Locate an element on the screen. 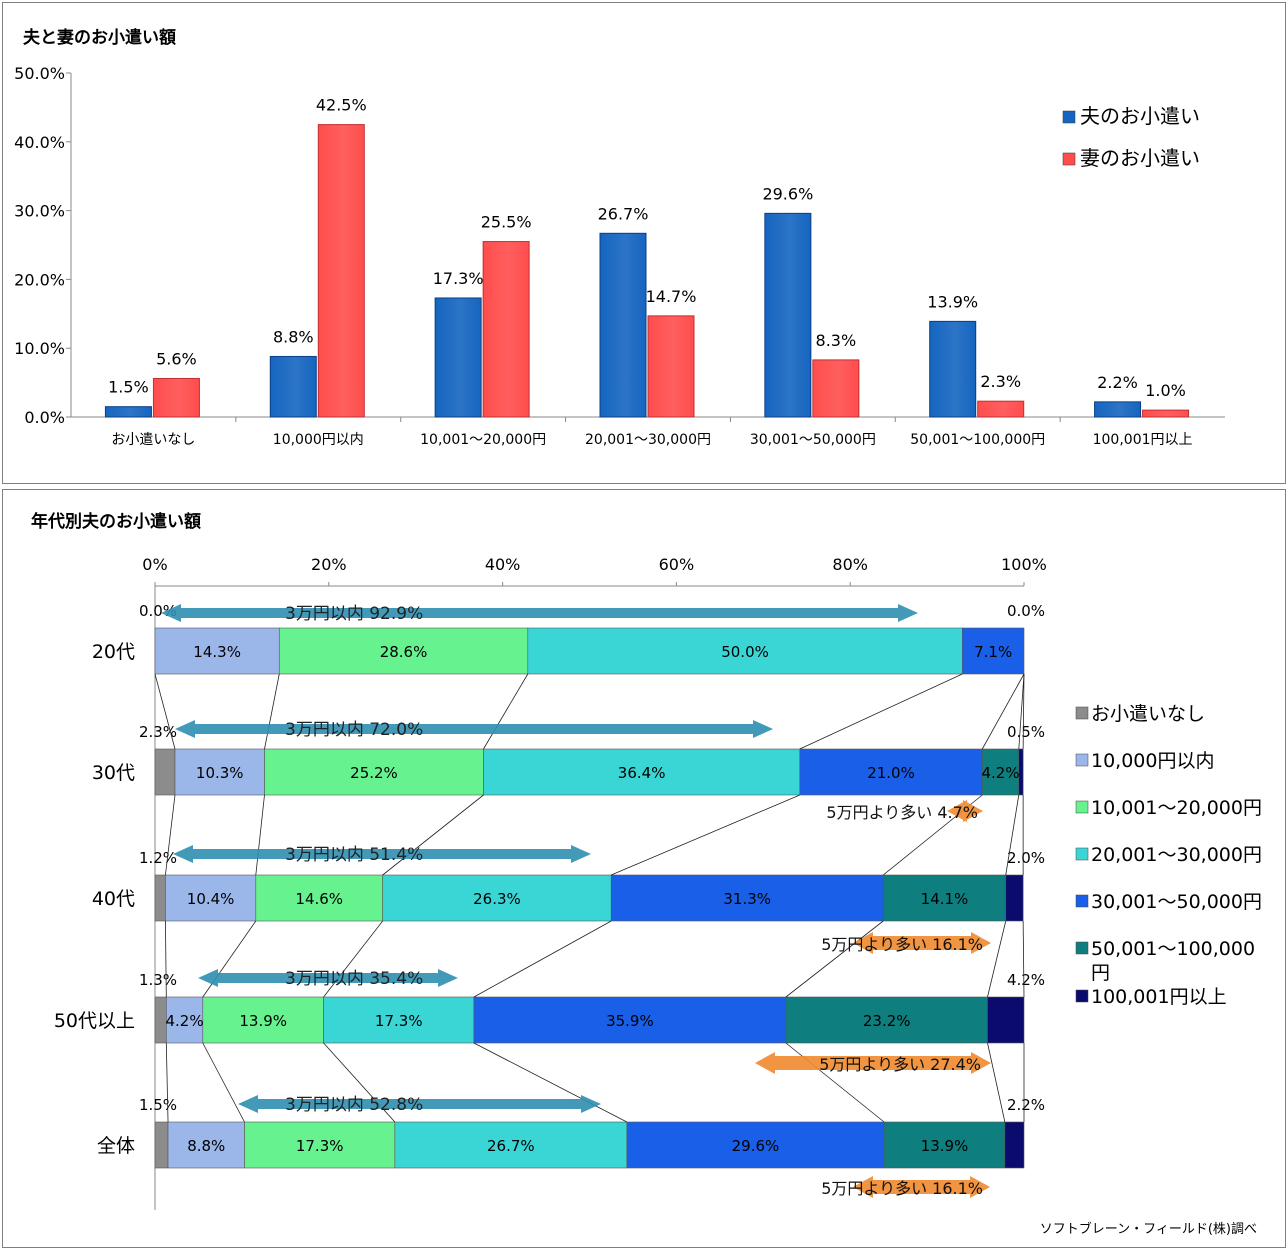 The image size is (1288, 1250). segment-label: 26.3% is located at coordinates (497, 899).